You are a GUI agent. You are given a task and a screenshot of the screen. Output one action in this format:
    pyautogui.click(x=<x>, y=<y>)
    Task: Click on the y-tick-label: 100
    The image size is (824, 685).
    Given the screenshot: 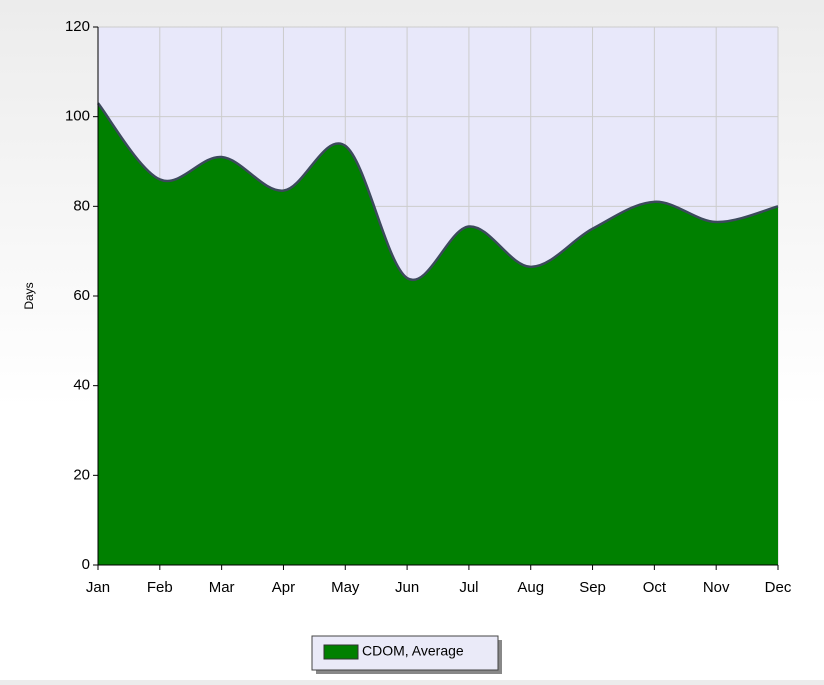 What is the action you would take?
    pyautogui.click(x=77, y=116)
    